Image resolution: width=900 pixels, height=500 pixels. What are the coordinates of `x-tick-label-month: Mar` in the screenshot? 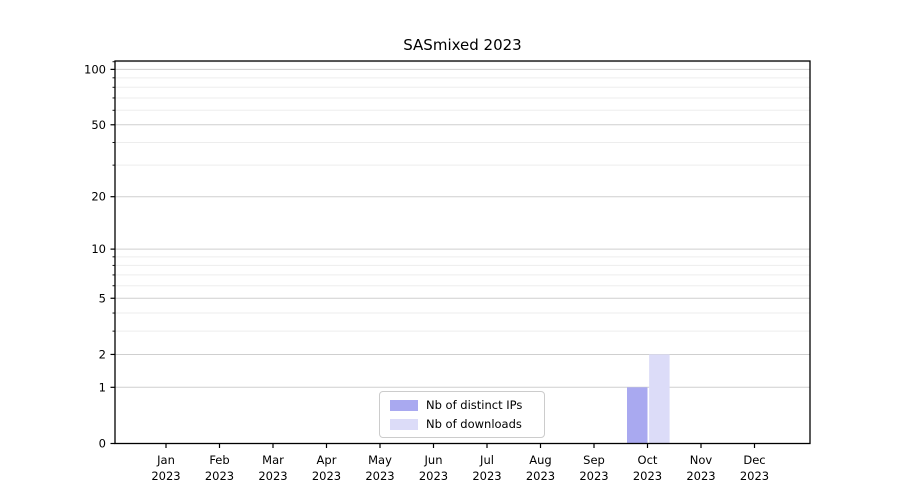 It's located at (273, 460).